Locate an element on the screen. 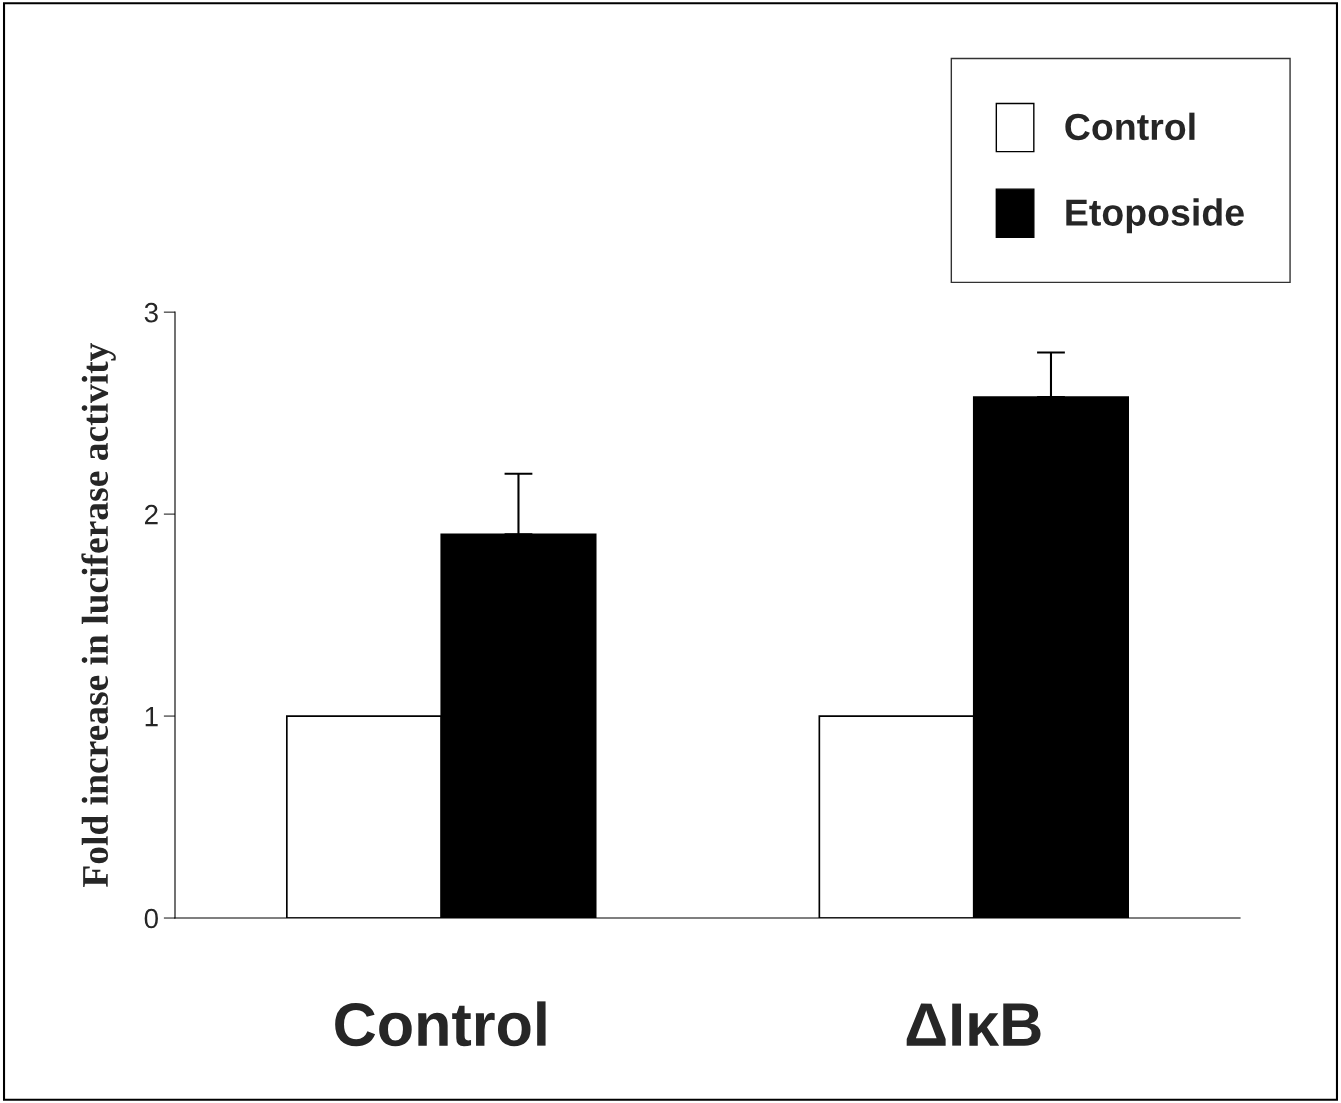  legend-label: Control is located at coordinates (1130, 126).